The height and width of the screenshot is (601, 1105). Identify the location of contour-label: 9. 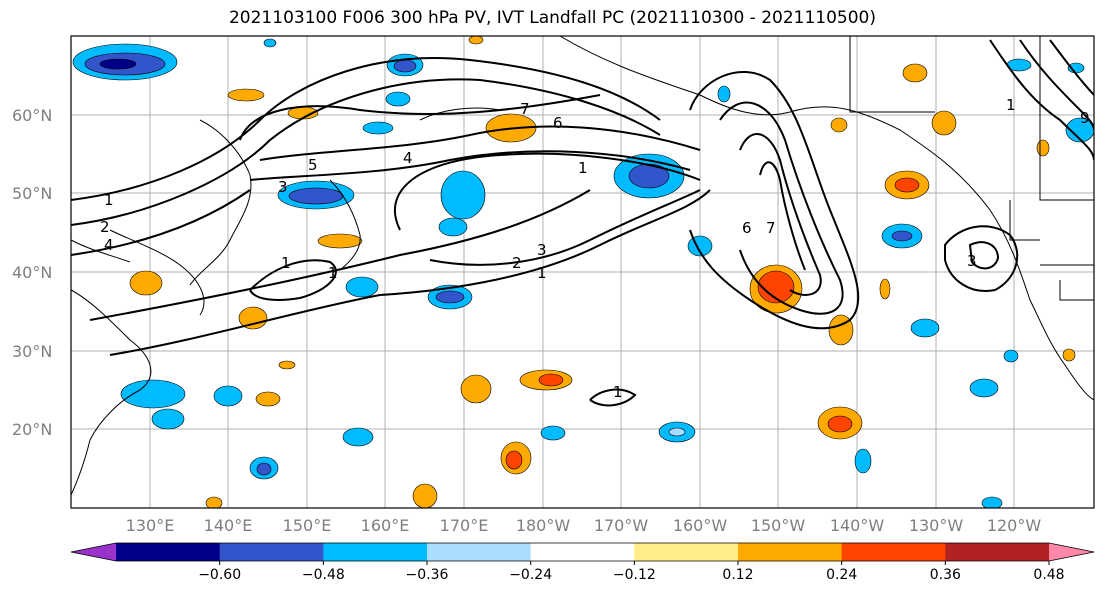
(1085, 118).